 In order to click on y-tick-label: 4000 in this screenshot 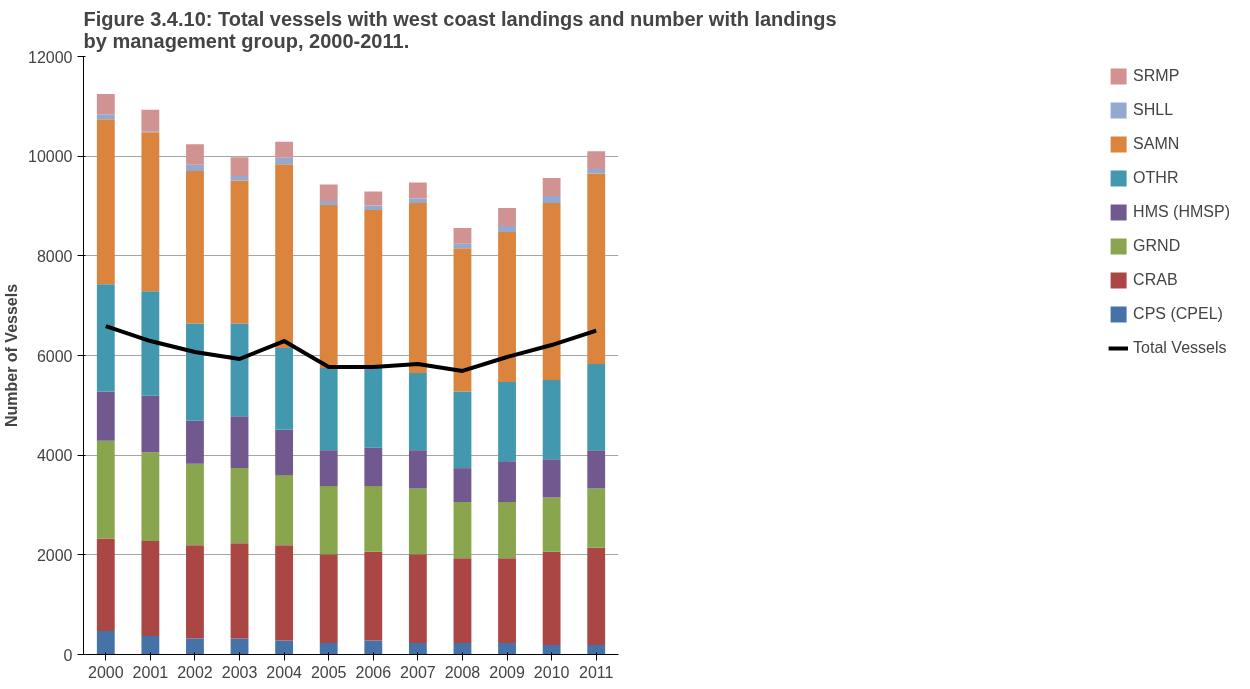, I will do `click(54, 456)`.